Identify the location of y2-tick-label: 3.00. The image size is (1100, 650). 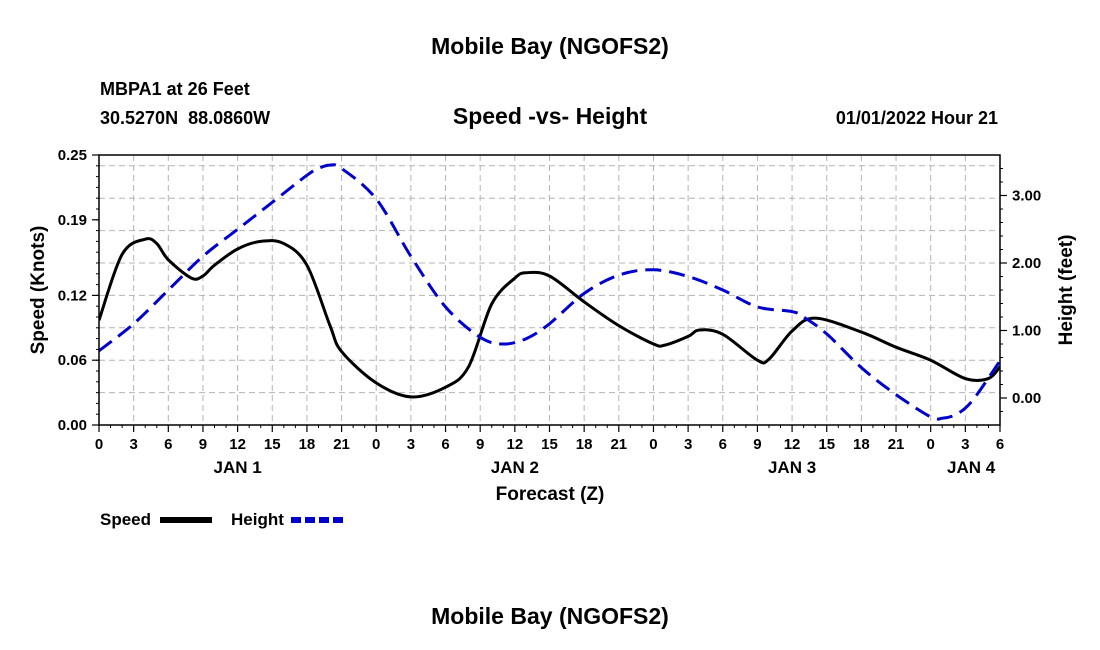
(1026, 196).